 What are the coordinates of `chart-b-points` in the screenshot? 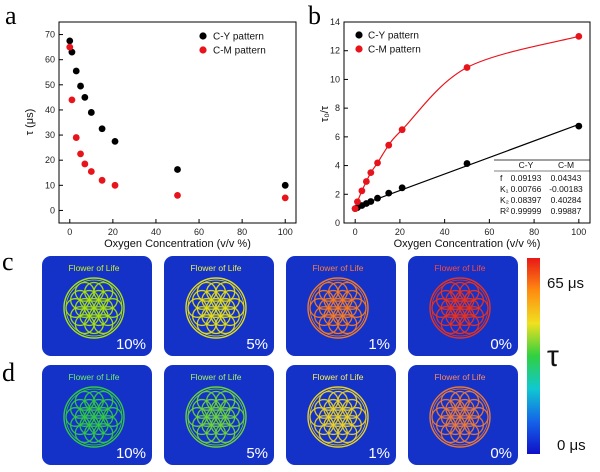 It's located at (467, 122).